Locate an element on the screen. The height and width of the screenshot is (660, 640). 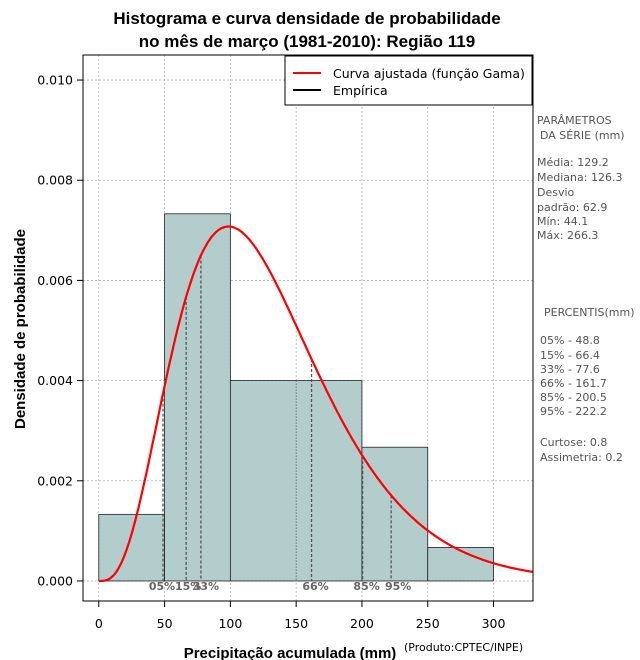
y-tick-label: 0.006 is located at coordinates (55, 280).